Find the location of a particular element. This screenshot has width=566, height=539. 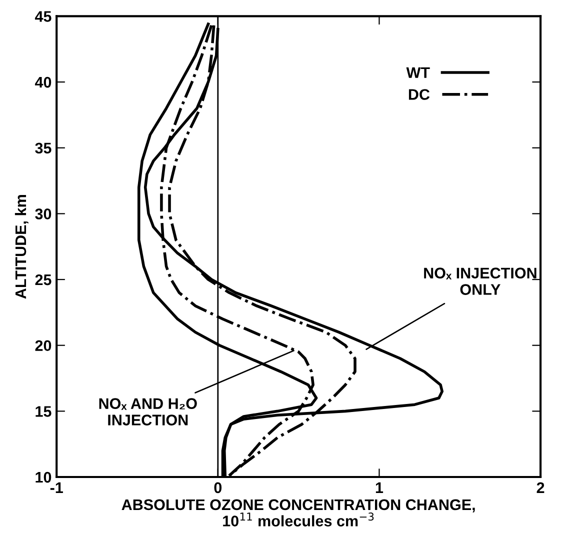

x-tick-label: 1 is located at coordinates (380, 487).